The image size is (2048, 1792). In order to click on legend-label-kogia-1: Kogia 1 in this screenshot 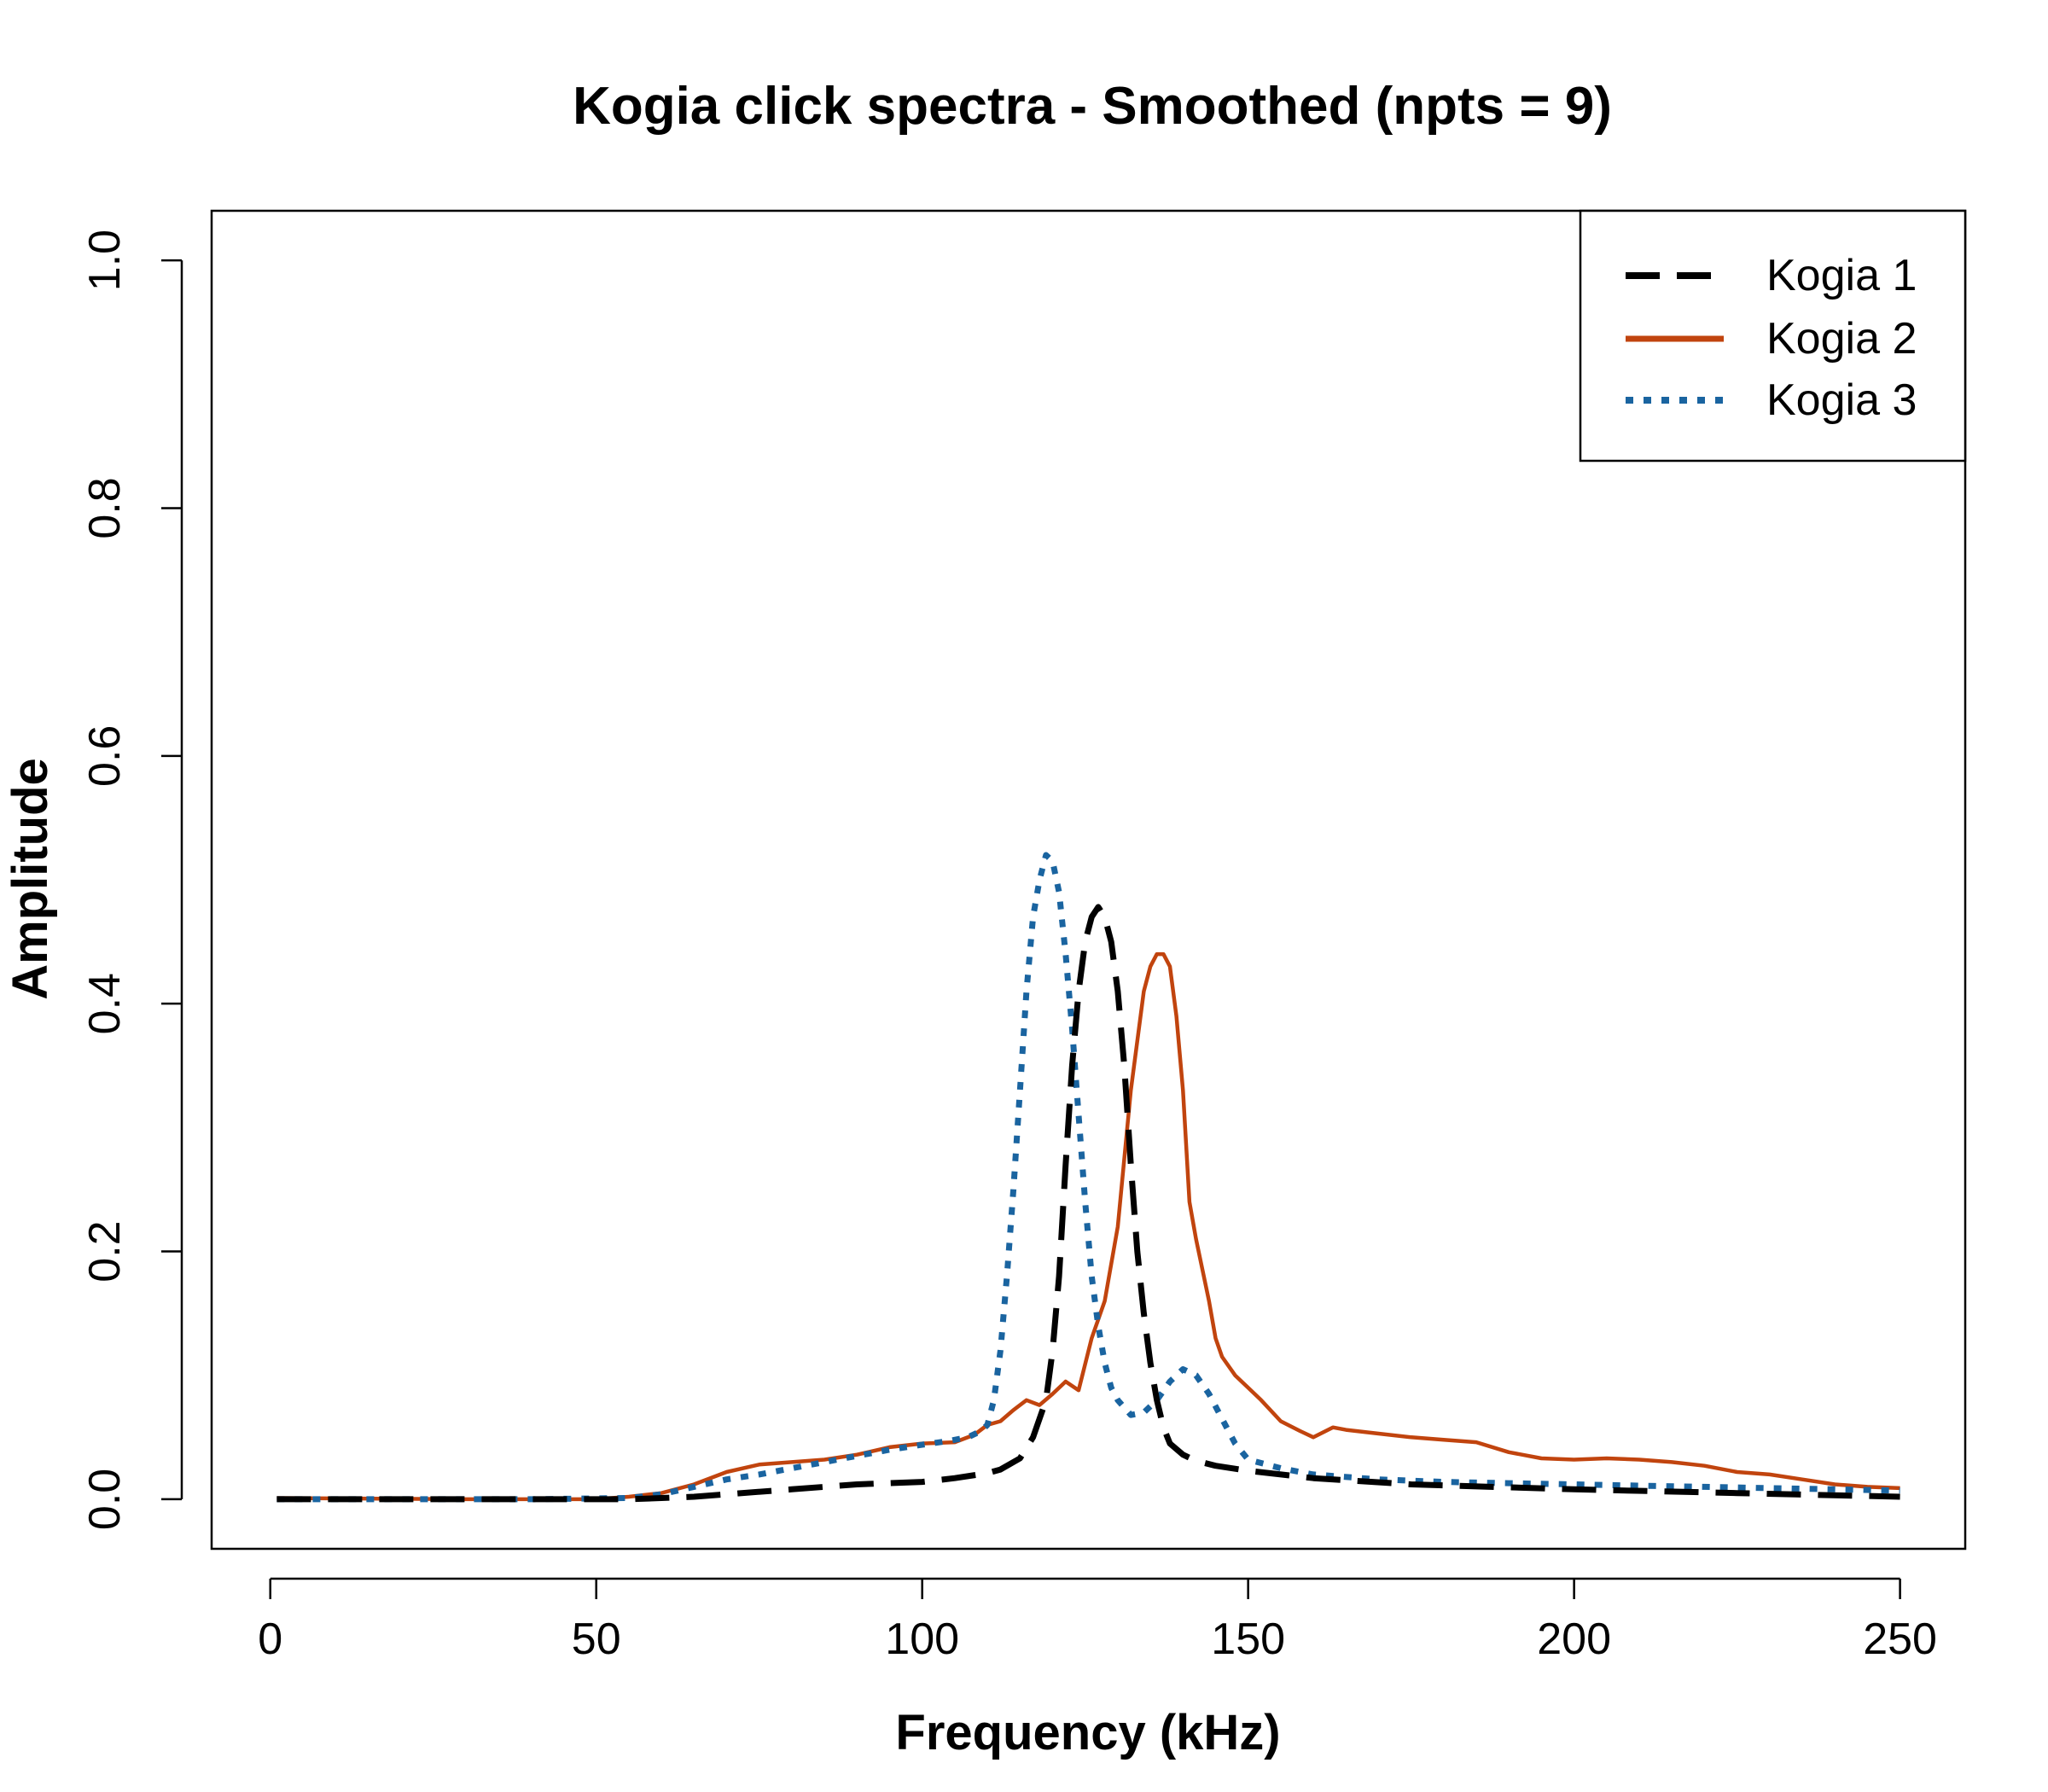, I will do `click(1842, 275)`.